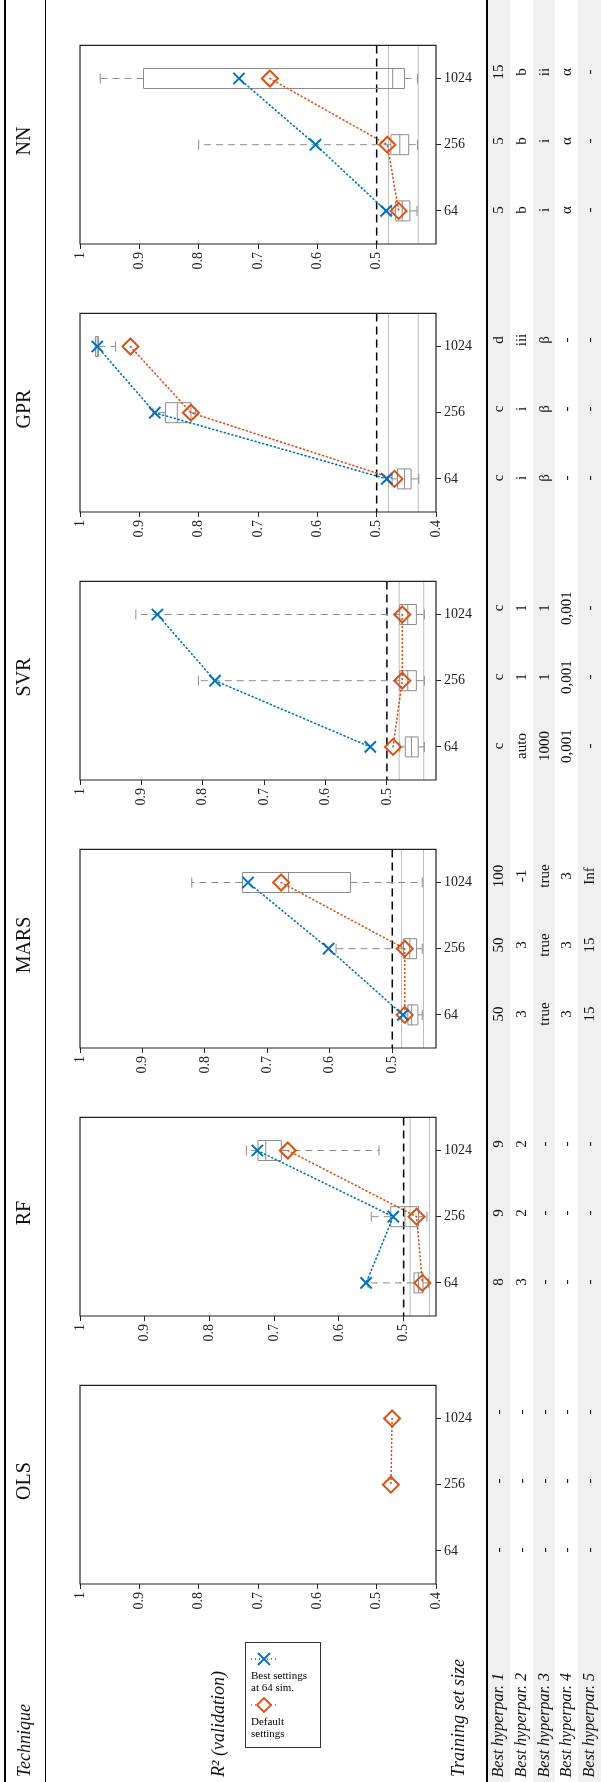  What do you see at coordinates (543, 945) in the screenshot?
I see `text: true` at bounding box center [543, 945].